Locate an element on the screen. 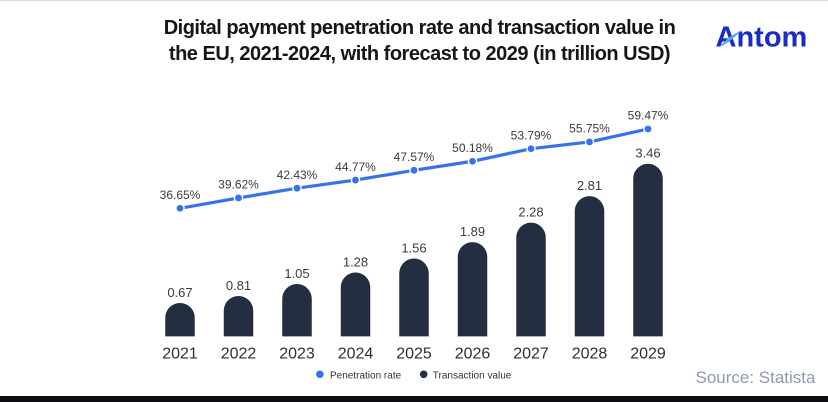  svg-text: 0.67 is located at coordinates (179, 292).